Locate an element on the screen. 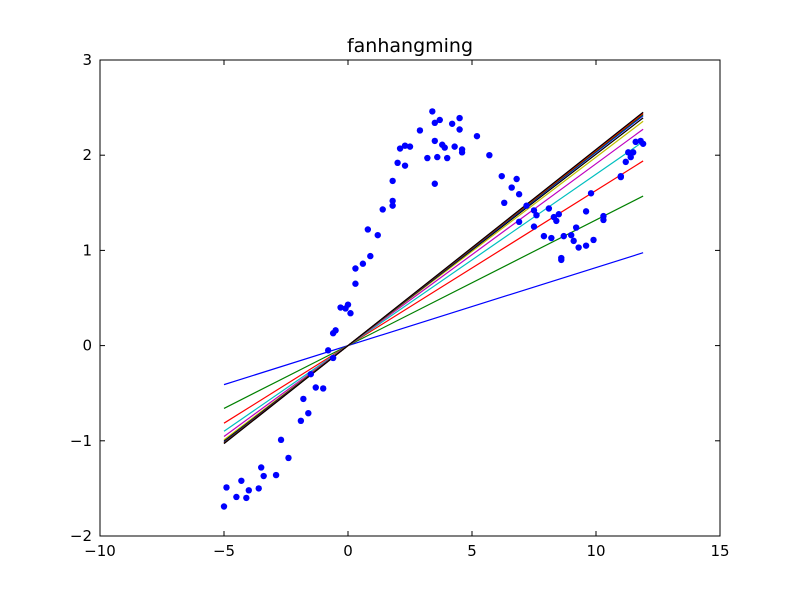  y-tick-label: 2 is located at coordinates (87, 155).